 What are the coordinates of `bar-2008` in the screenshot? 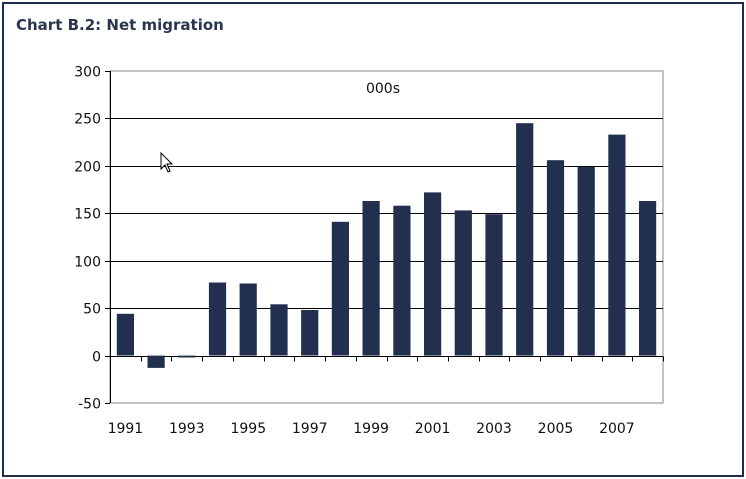 It's located at (648, 278).